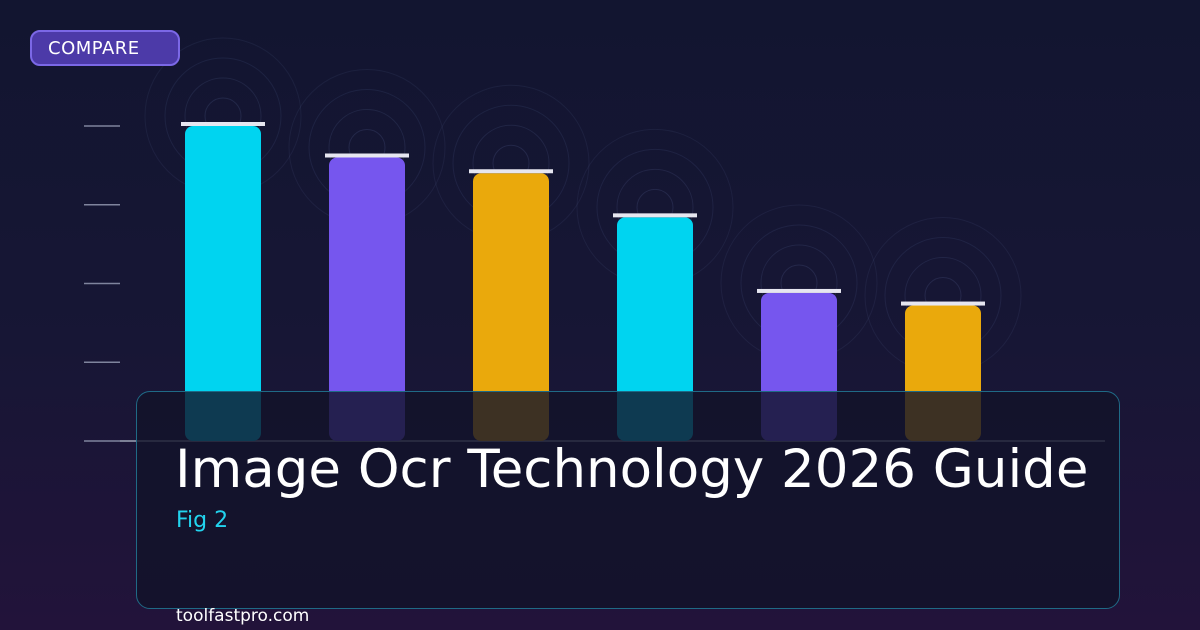  I want to click on figure-caption: Fig 2, so click(202, 520).